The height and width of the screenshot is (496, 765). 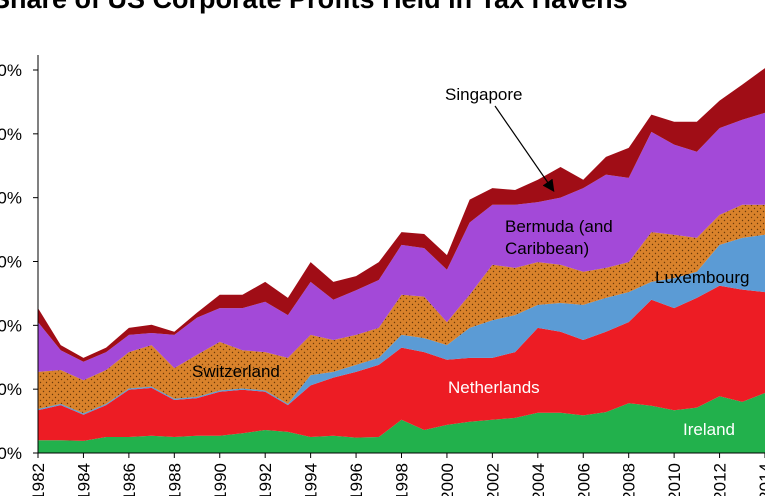 What do you see at coordinates (311, 479) in the screenshot?
I see `x-tick-label: 1994` at bounding box center [311, 479].